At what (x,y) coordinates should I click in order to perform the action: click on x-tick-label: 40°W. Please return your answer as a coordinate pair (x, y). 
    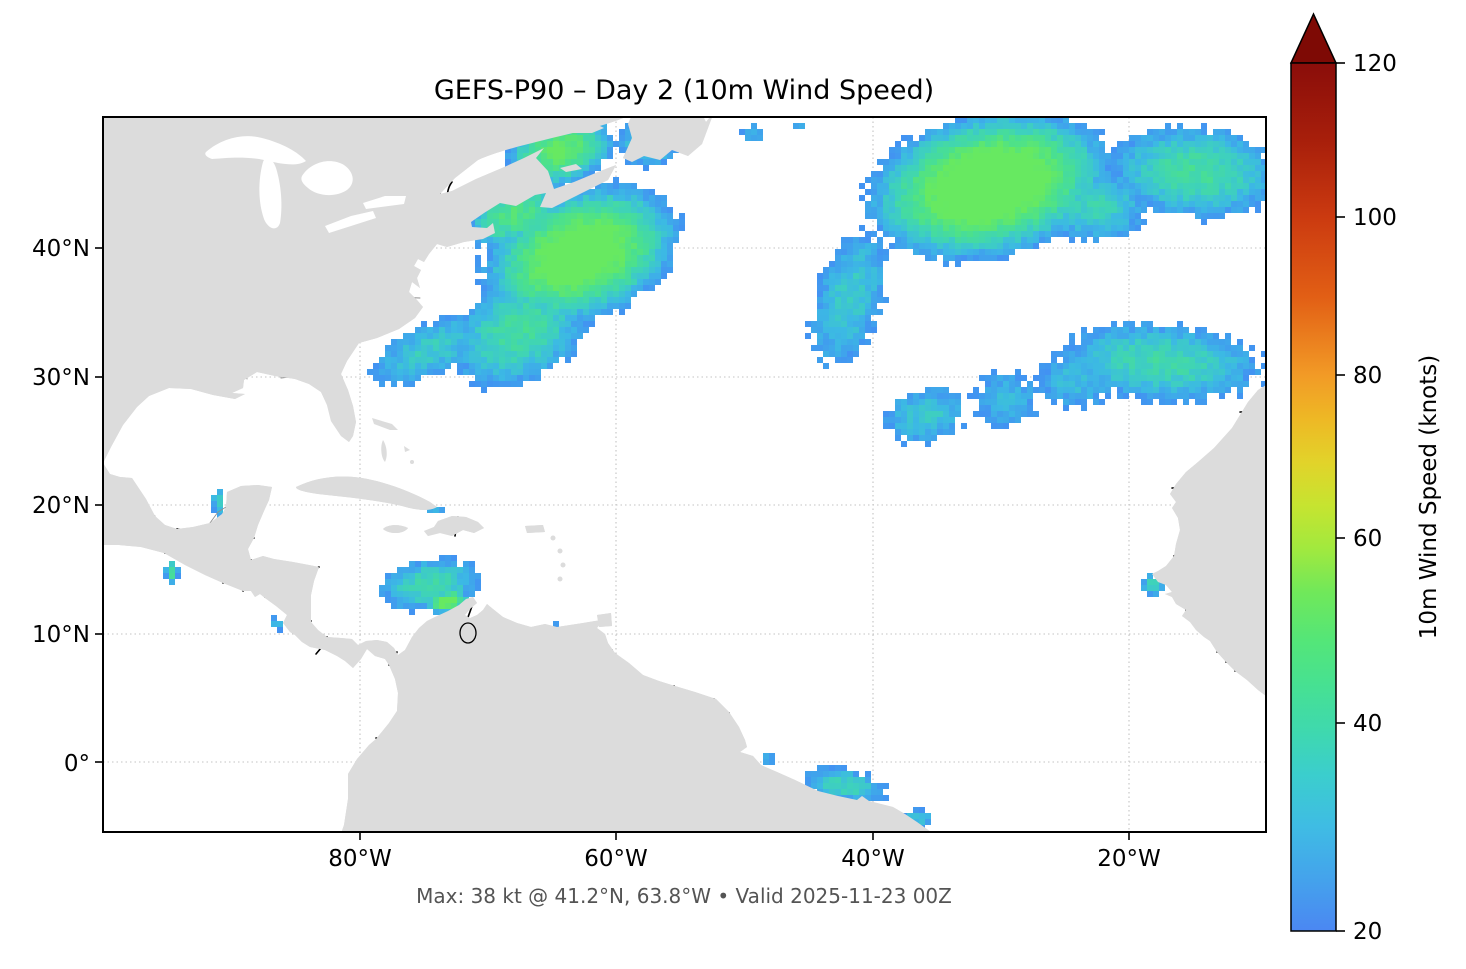
    Looking at the image, I should click on (873, 859).